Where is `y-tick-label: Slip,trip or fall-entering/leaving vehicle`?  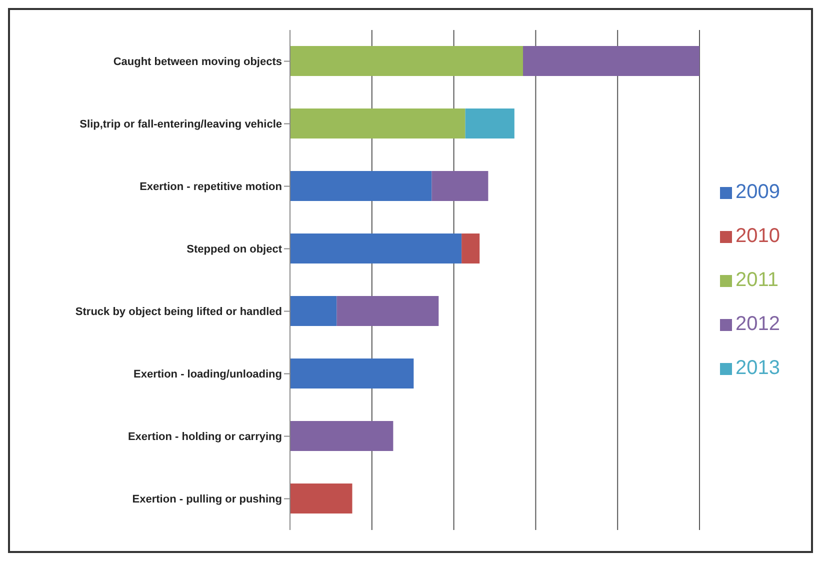 y-tick-label: Slip,trip or fall-entering/leaving vehicle is located at coordinates (181, 124).